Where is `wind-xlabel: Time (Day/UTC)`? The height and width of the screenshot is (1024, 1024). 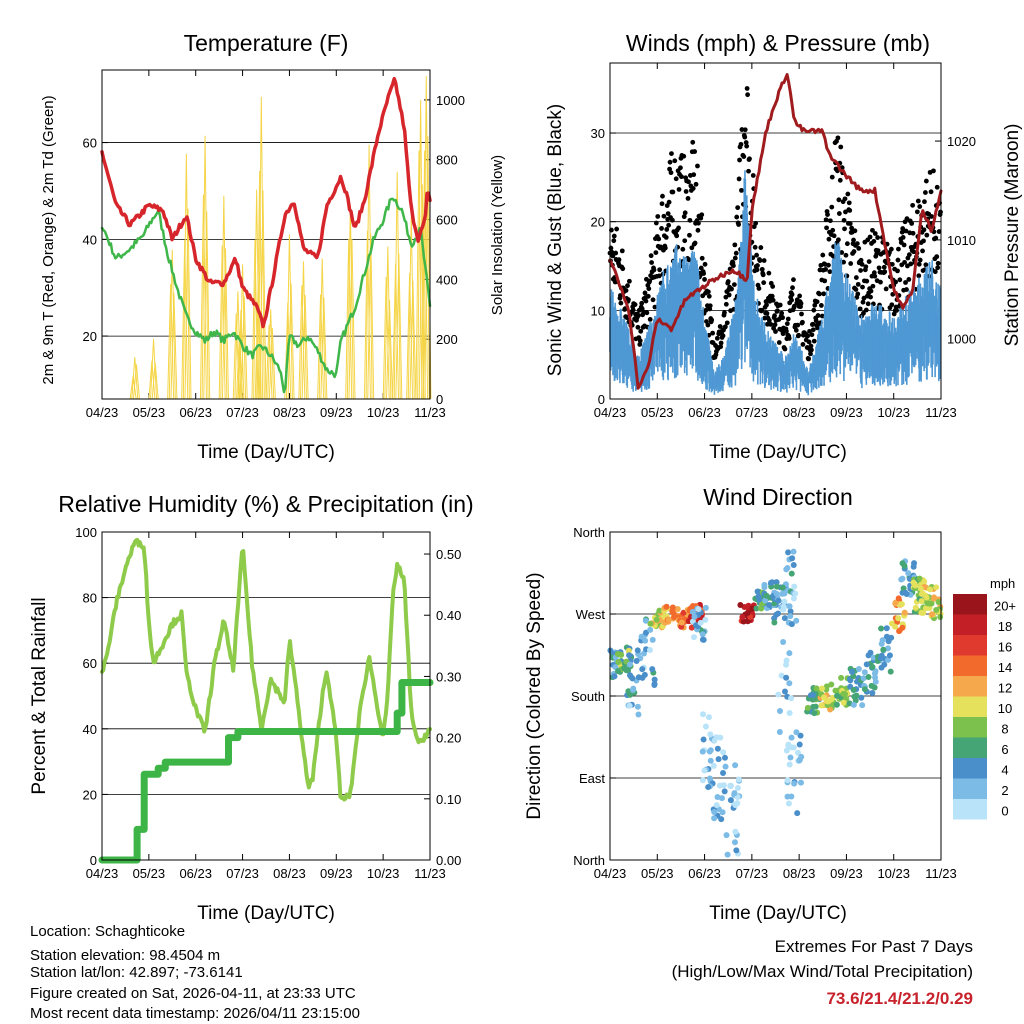
wind-xlabel: Time (Day/UTC) is located at coordinates (778, 452).